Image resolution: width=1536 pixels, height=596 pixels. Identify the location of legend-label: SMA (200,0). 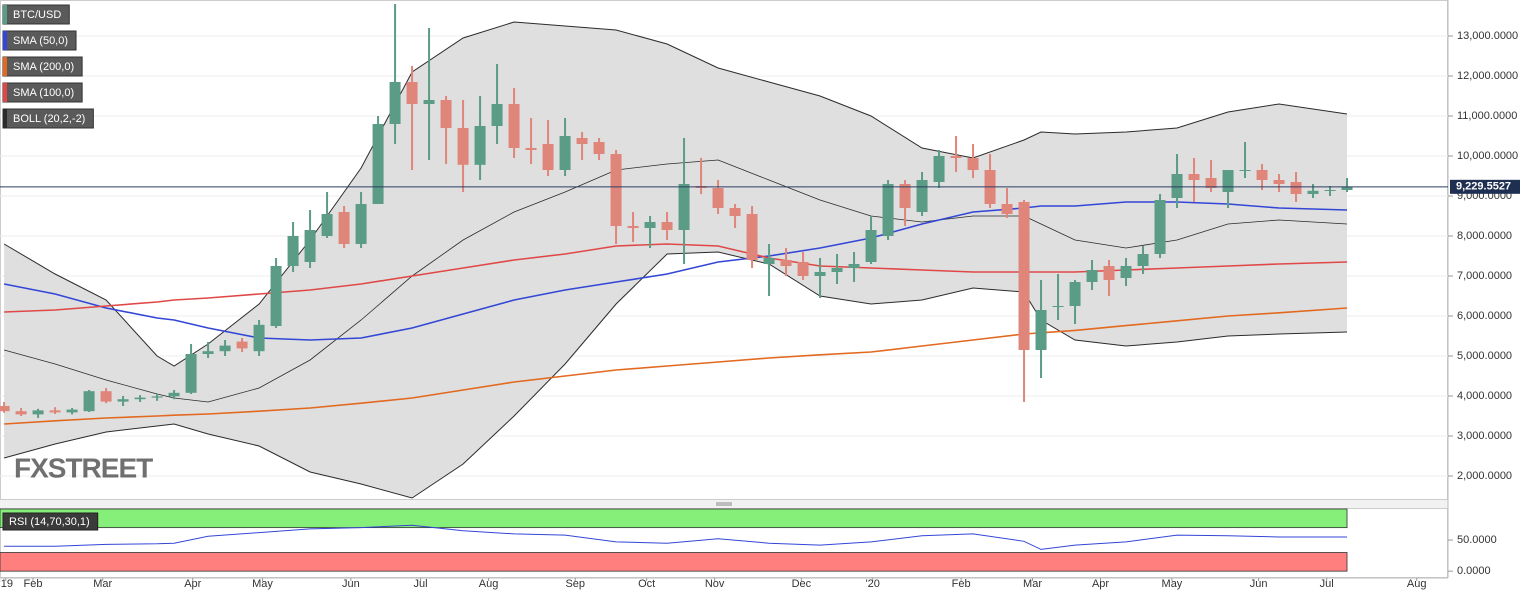
(43, 67).